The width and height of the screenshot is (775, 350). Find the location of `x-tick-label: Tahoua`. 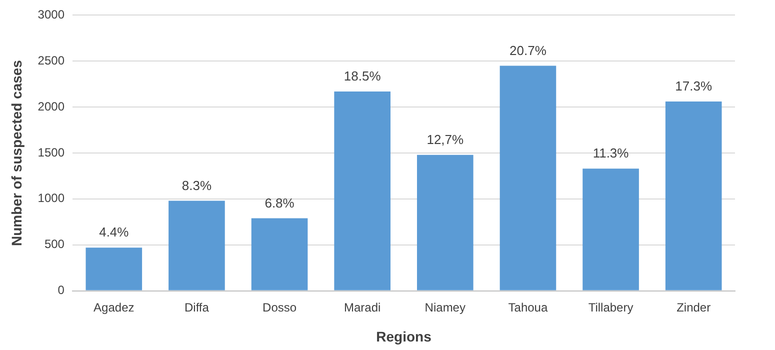

x-tick-label: Tahoua is located at coordinates (528, 307).